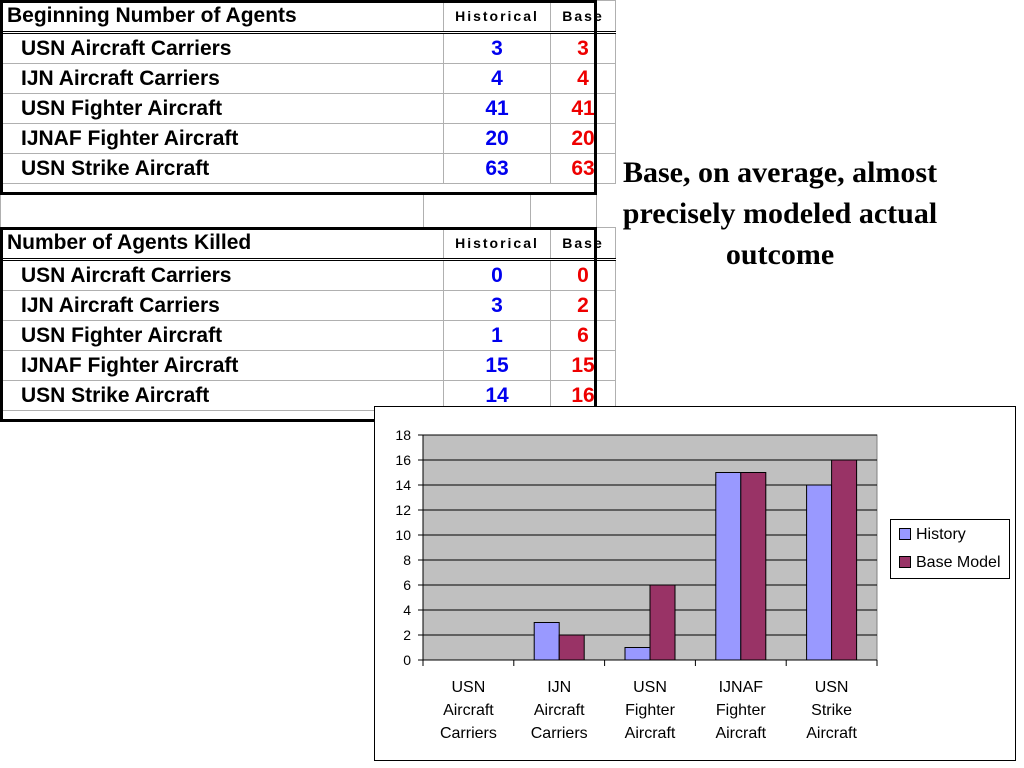 The image size is (1024, 768). I want to click on chart-legend: History Base Model, so click(950, 549).